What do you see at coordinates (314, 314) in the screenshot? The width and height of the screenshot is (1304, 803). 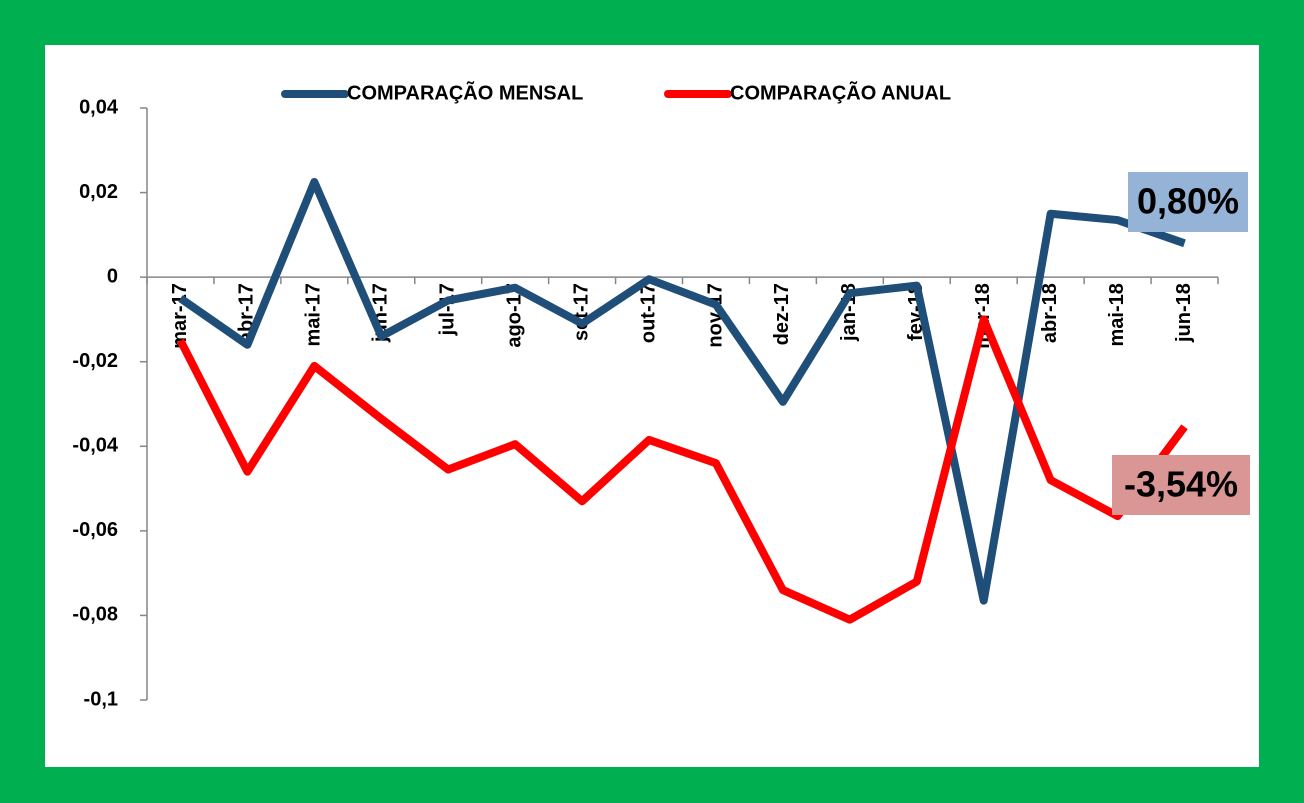 I see `x-tick-label: mai-17` at bounding box center [314, 314].